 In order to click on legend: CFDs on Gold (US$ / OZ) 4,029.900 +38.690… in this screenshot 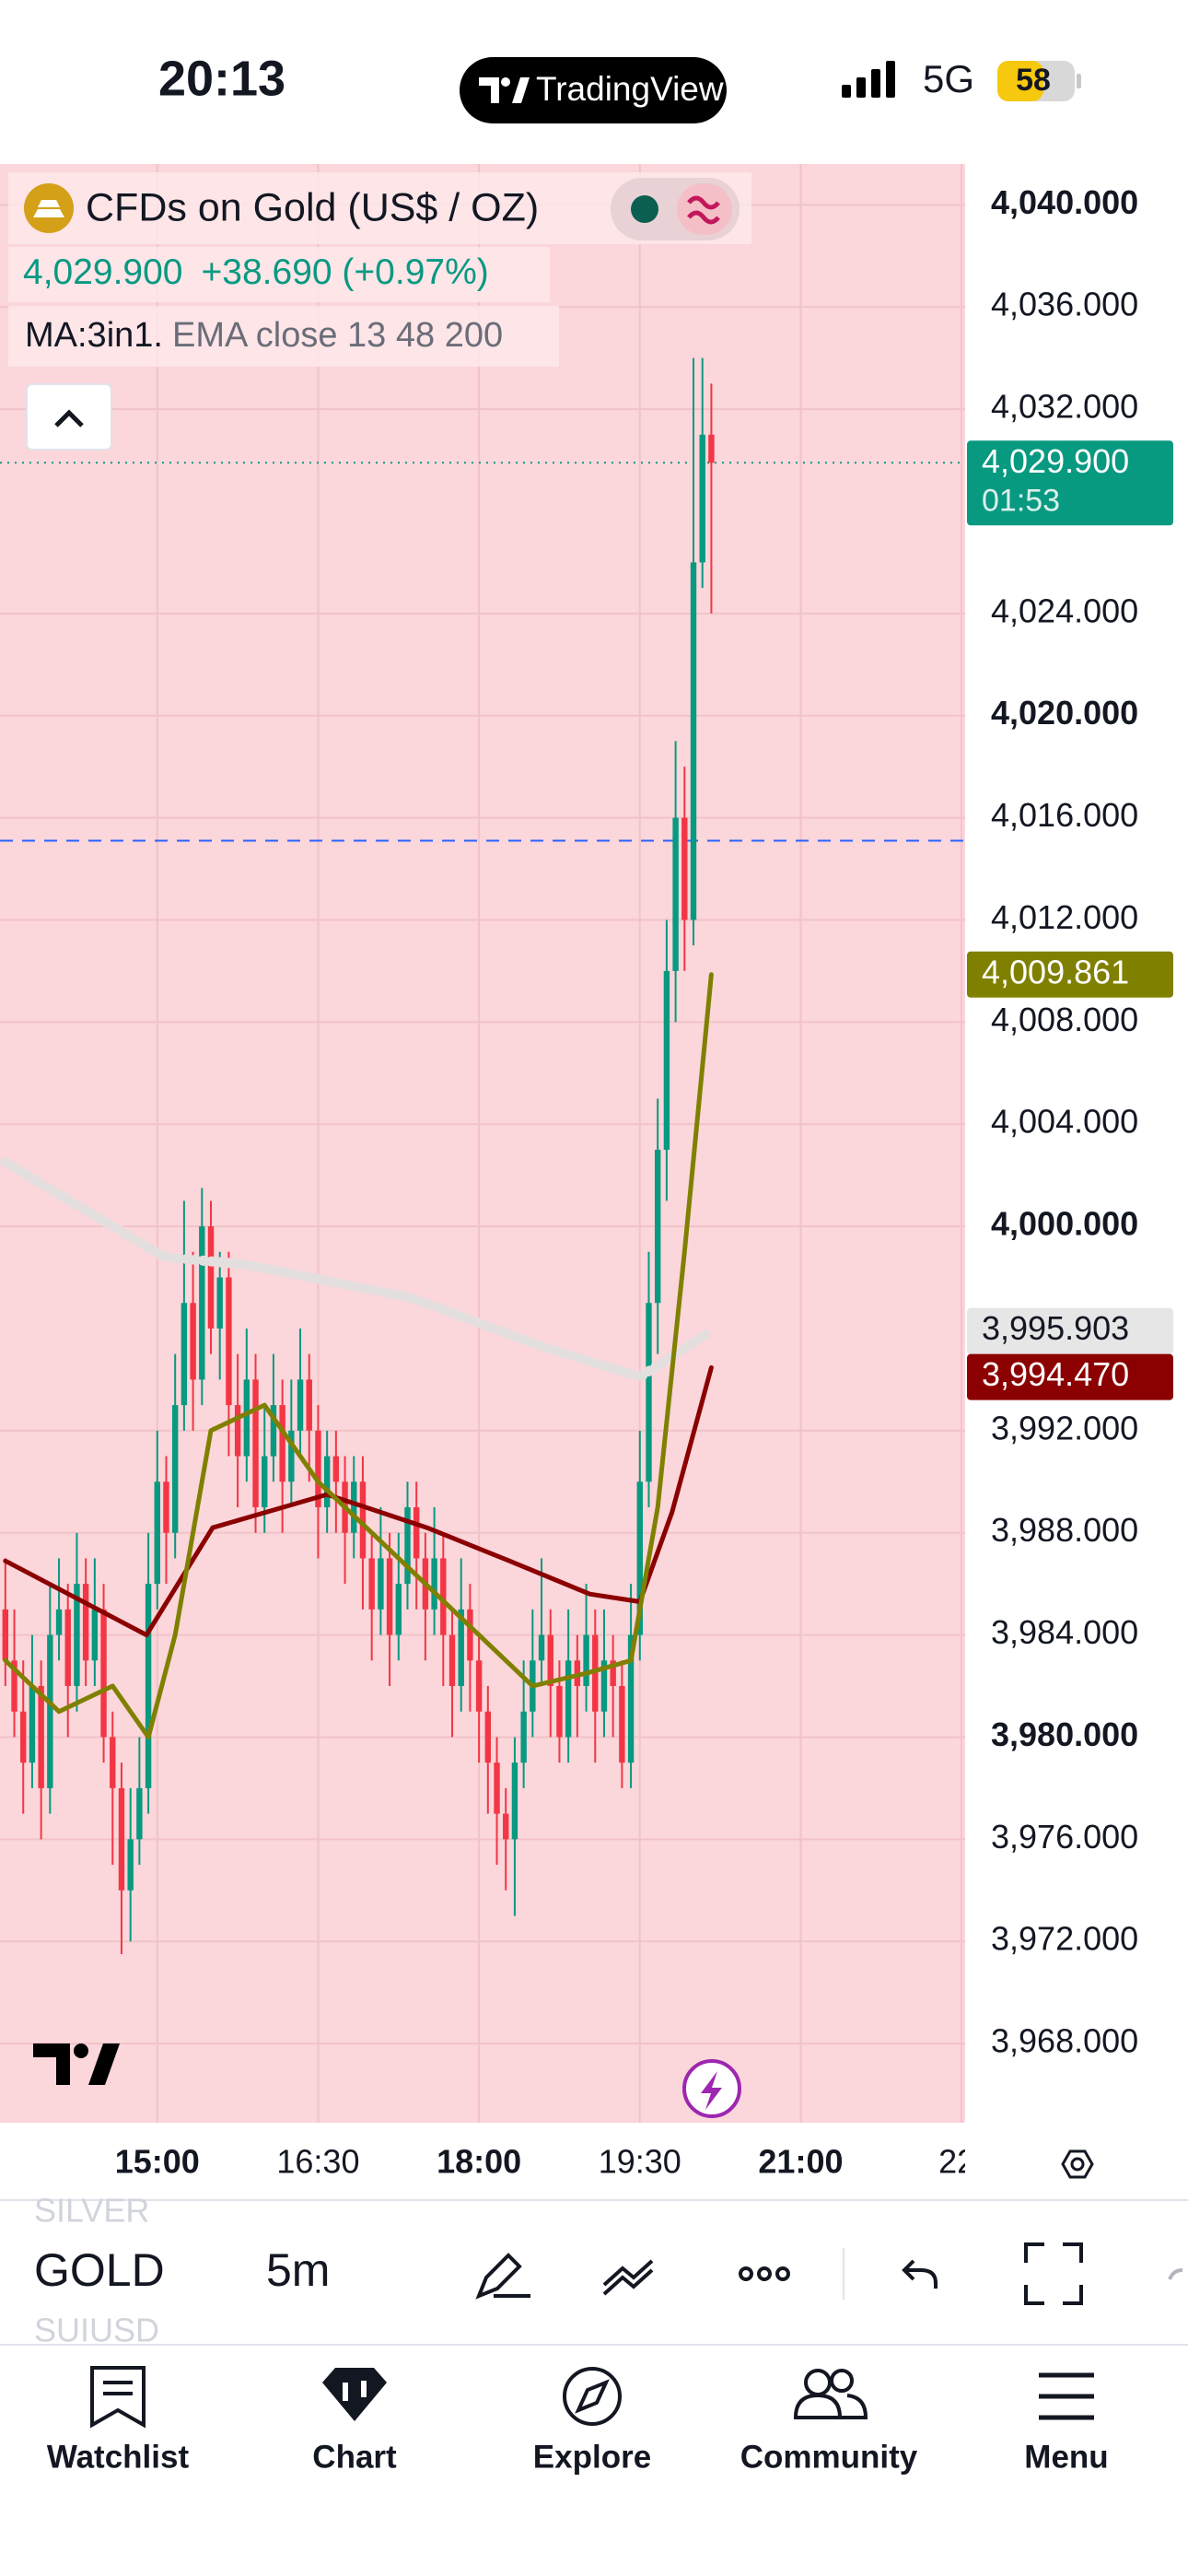, I will do `click(379, 311)`.